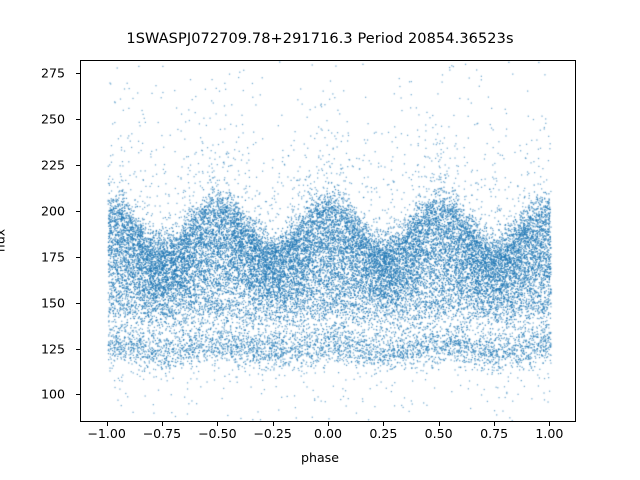 The image size is (640, 480). I want to click on y-tick-label: 125, so click(52, 348).